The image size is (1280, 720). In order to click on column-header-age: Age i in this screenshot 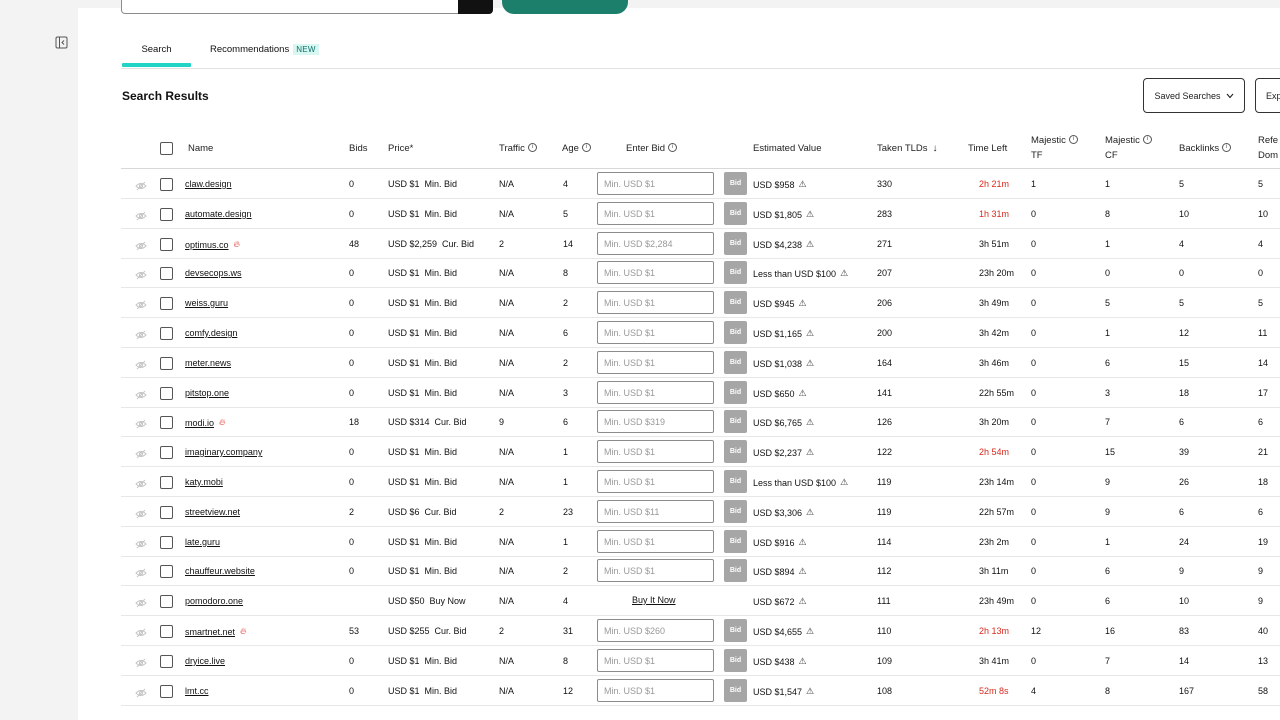, I will do `click(576, 148)`.